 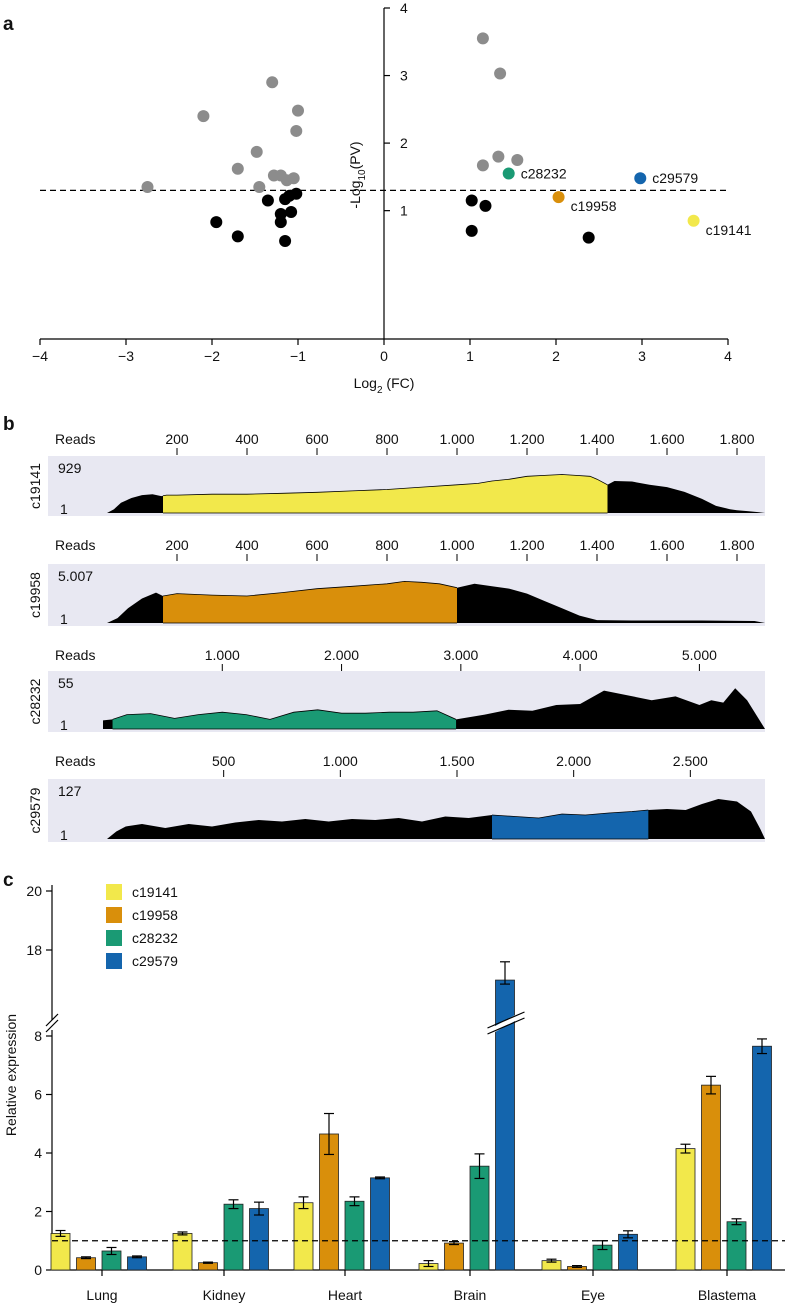 I want to click on legend-swatch-c19958, so click(x=114, y=915).